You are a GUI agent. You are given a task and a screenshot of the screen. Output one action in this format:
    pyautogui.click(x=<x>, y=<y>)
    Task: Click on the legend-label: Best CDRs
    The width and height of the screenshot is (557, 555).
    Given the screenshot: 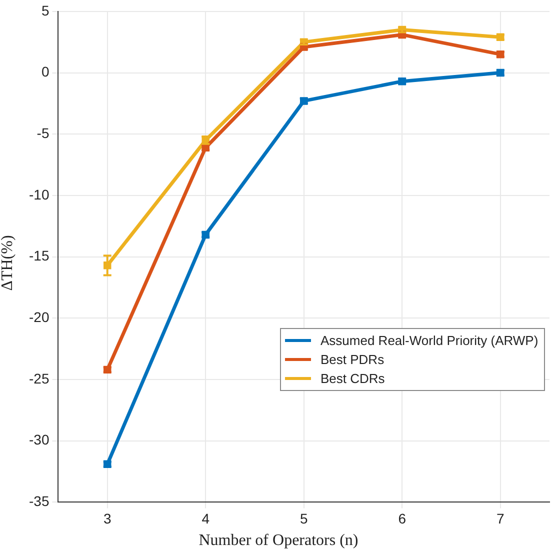 What is the action you would take?
    pyautogui.click(x=352, y=378)
    